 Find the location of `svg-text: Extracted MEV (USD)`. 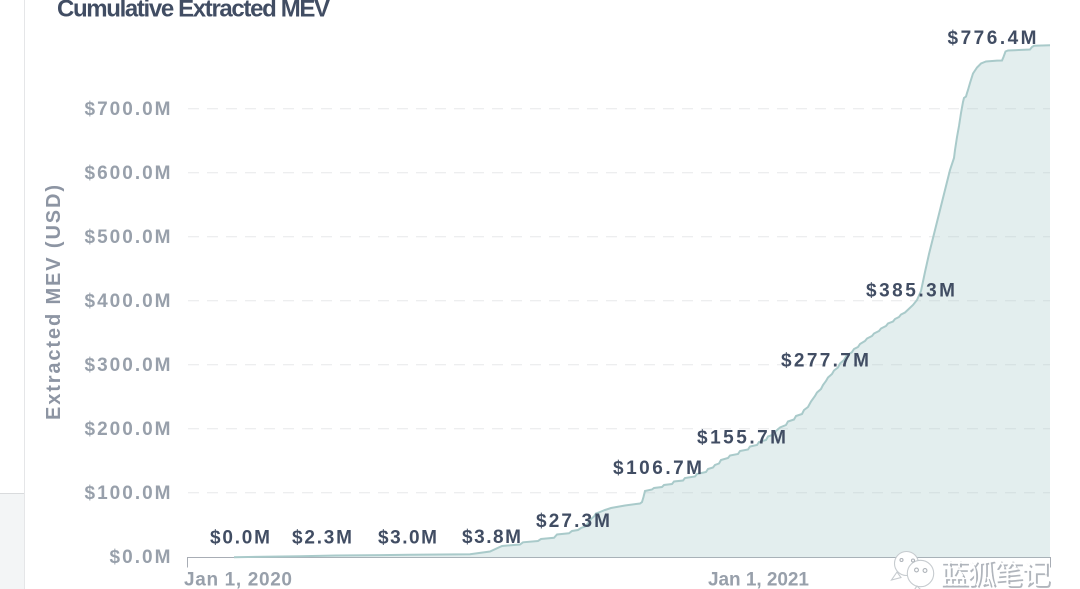

svg-text: Extracted MEV (USD) is located at coordinates (54, 302).